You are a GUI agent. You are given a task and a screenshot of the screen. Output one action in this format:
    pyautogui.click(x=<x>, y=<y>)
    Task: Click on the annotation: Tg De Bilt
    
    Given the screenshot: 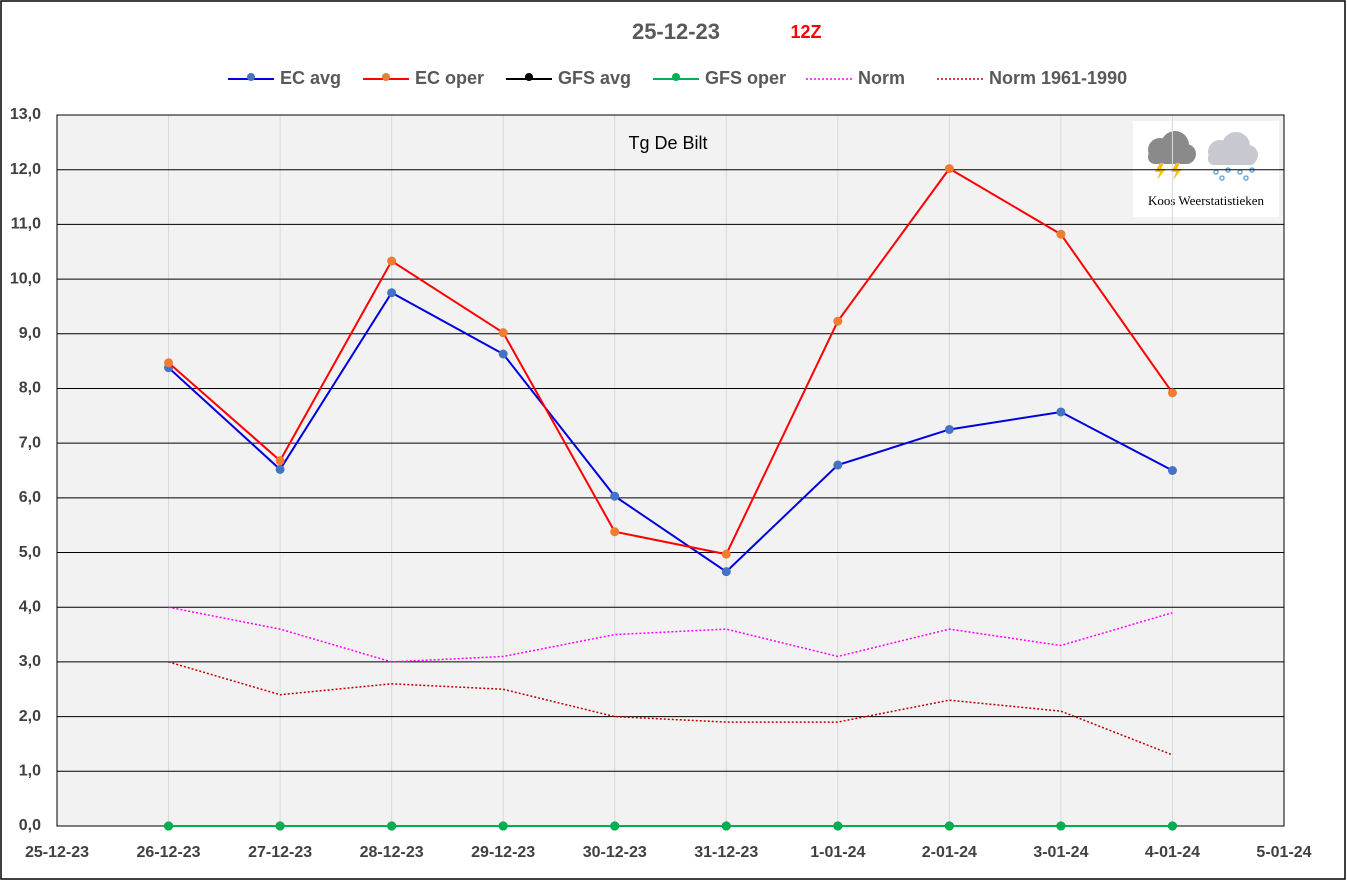 What is the action you would take?
    pyautogui.click(x=667, y=143)
    